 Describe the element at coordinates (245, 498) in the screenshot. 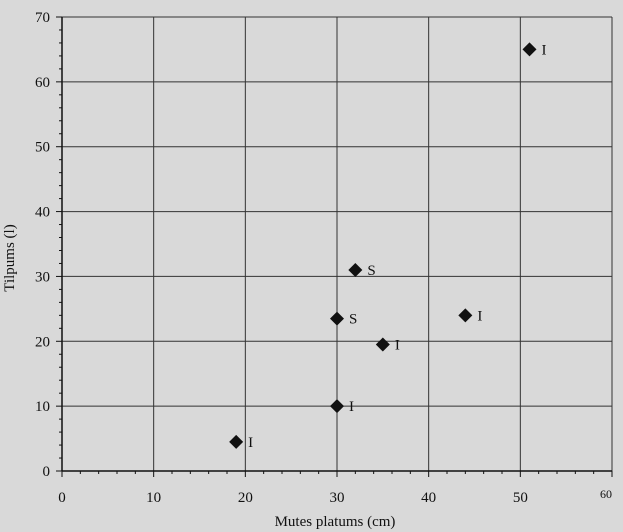

I see `x-tick-label: 20` at that location.